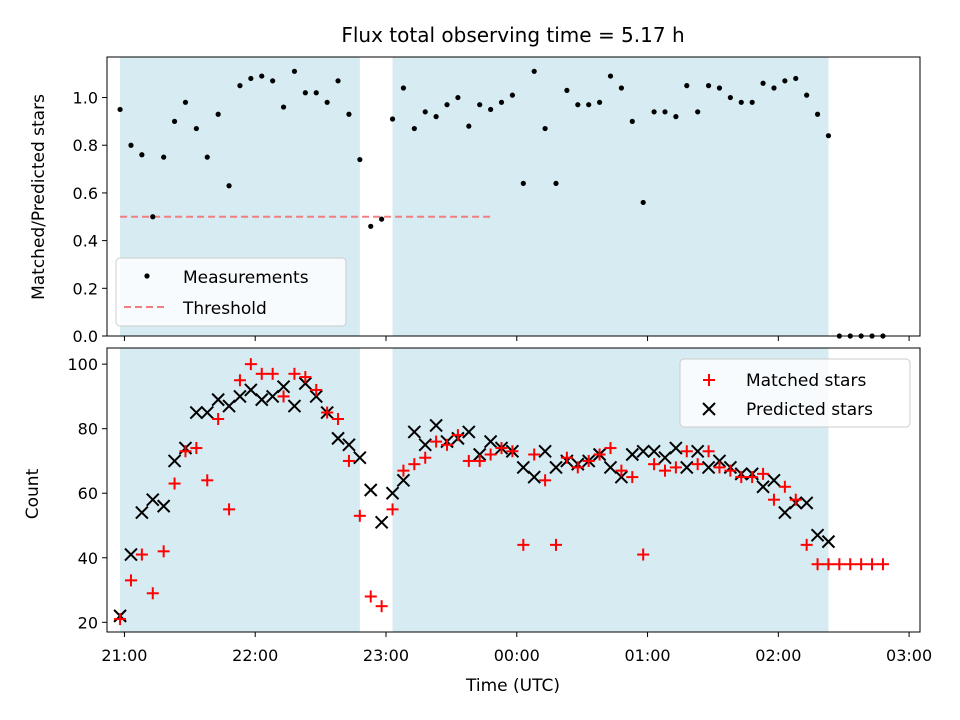 Image resolution: width=960 pixels, height=720 pixels. Describe the element at coordinates (647, 655) in the screenshot. I see `x-tick-label: 01:00` at that location.